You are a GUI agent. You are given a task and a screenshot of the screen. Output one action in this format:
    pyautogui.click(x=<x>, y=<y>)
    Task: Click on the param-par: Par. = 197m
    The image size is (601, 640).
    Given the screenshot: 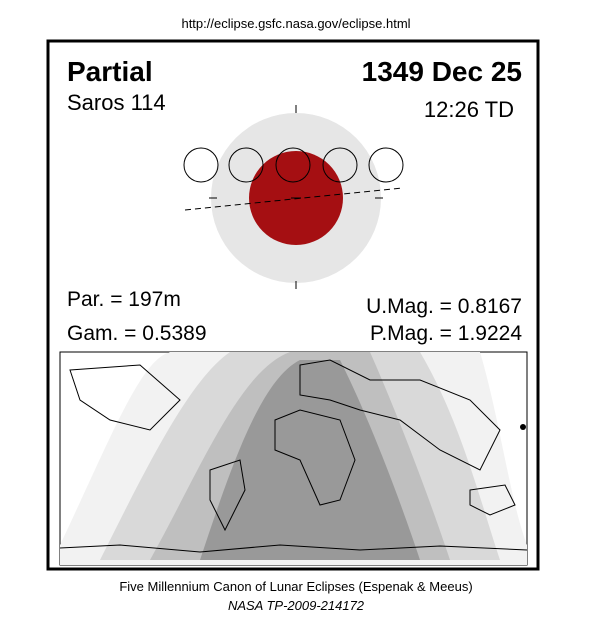 What is the action you would take?
    pyautogui.click(x=124, y=299)
    